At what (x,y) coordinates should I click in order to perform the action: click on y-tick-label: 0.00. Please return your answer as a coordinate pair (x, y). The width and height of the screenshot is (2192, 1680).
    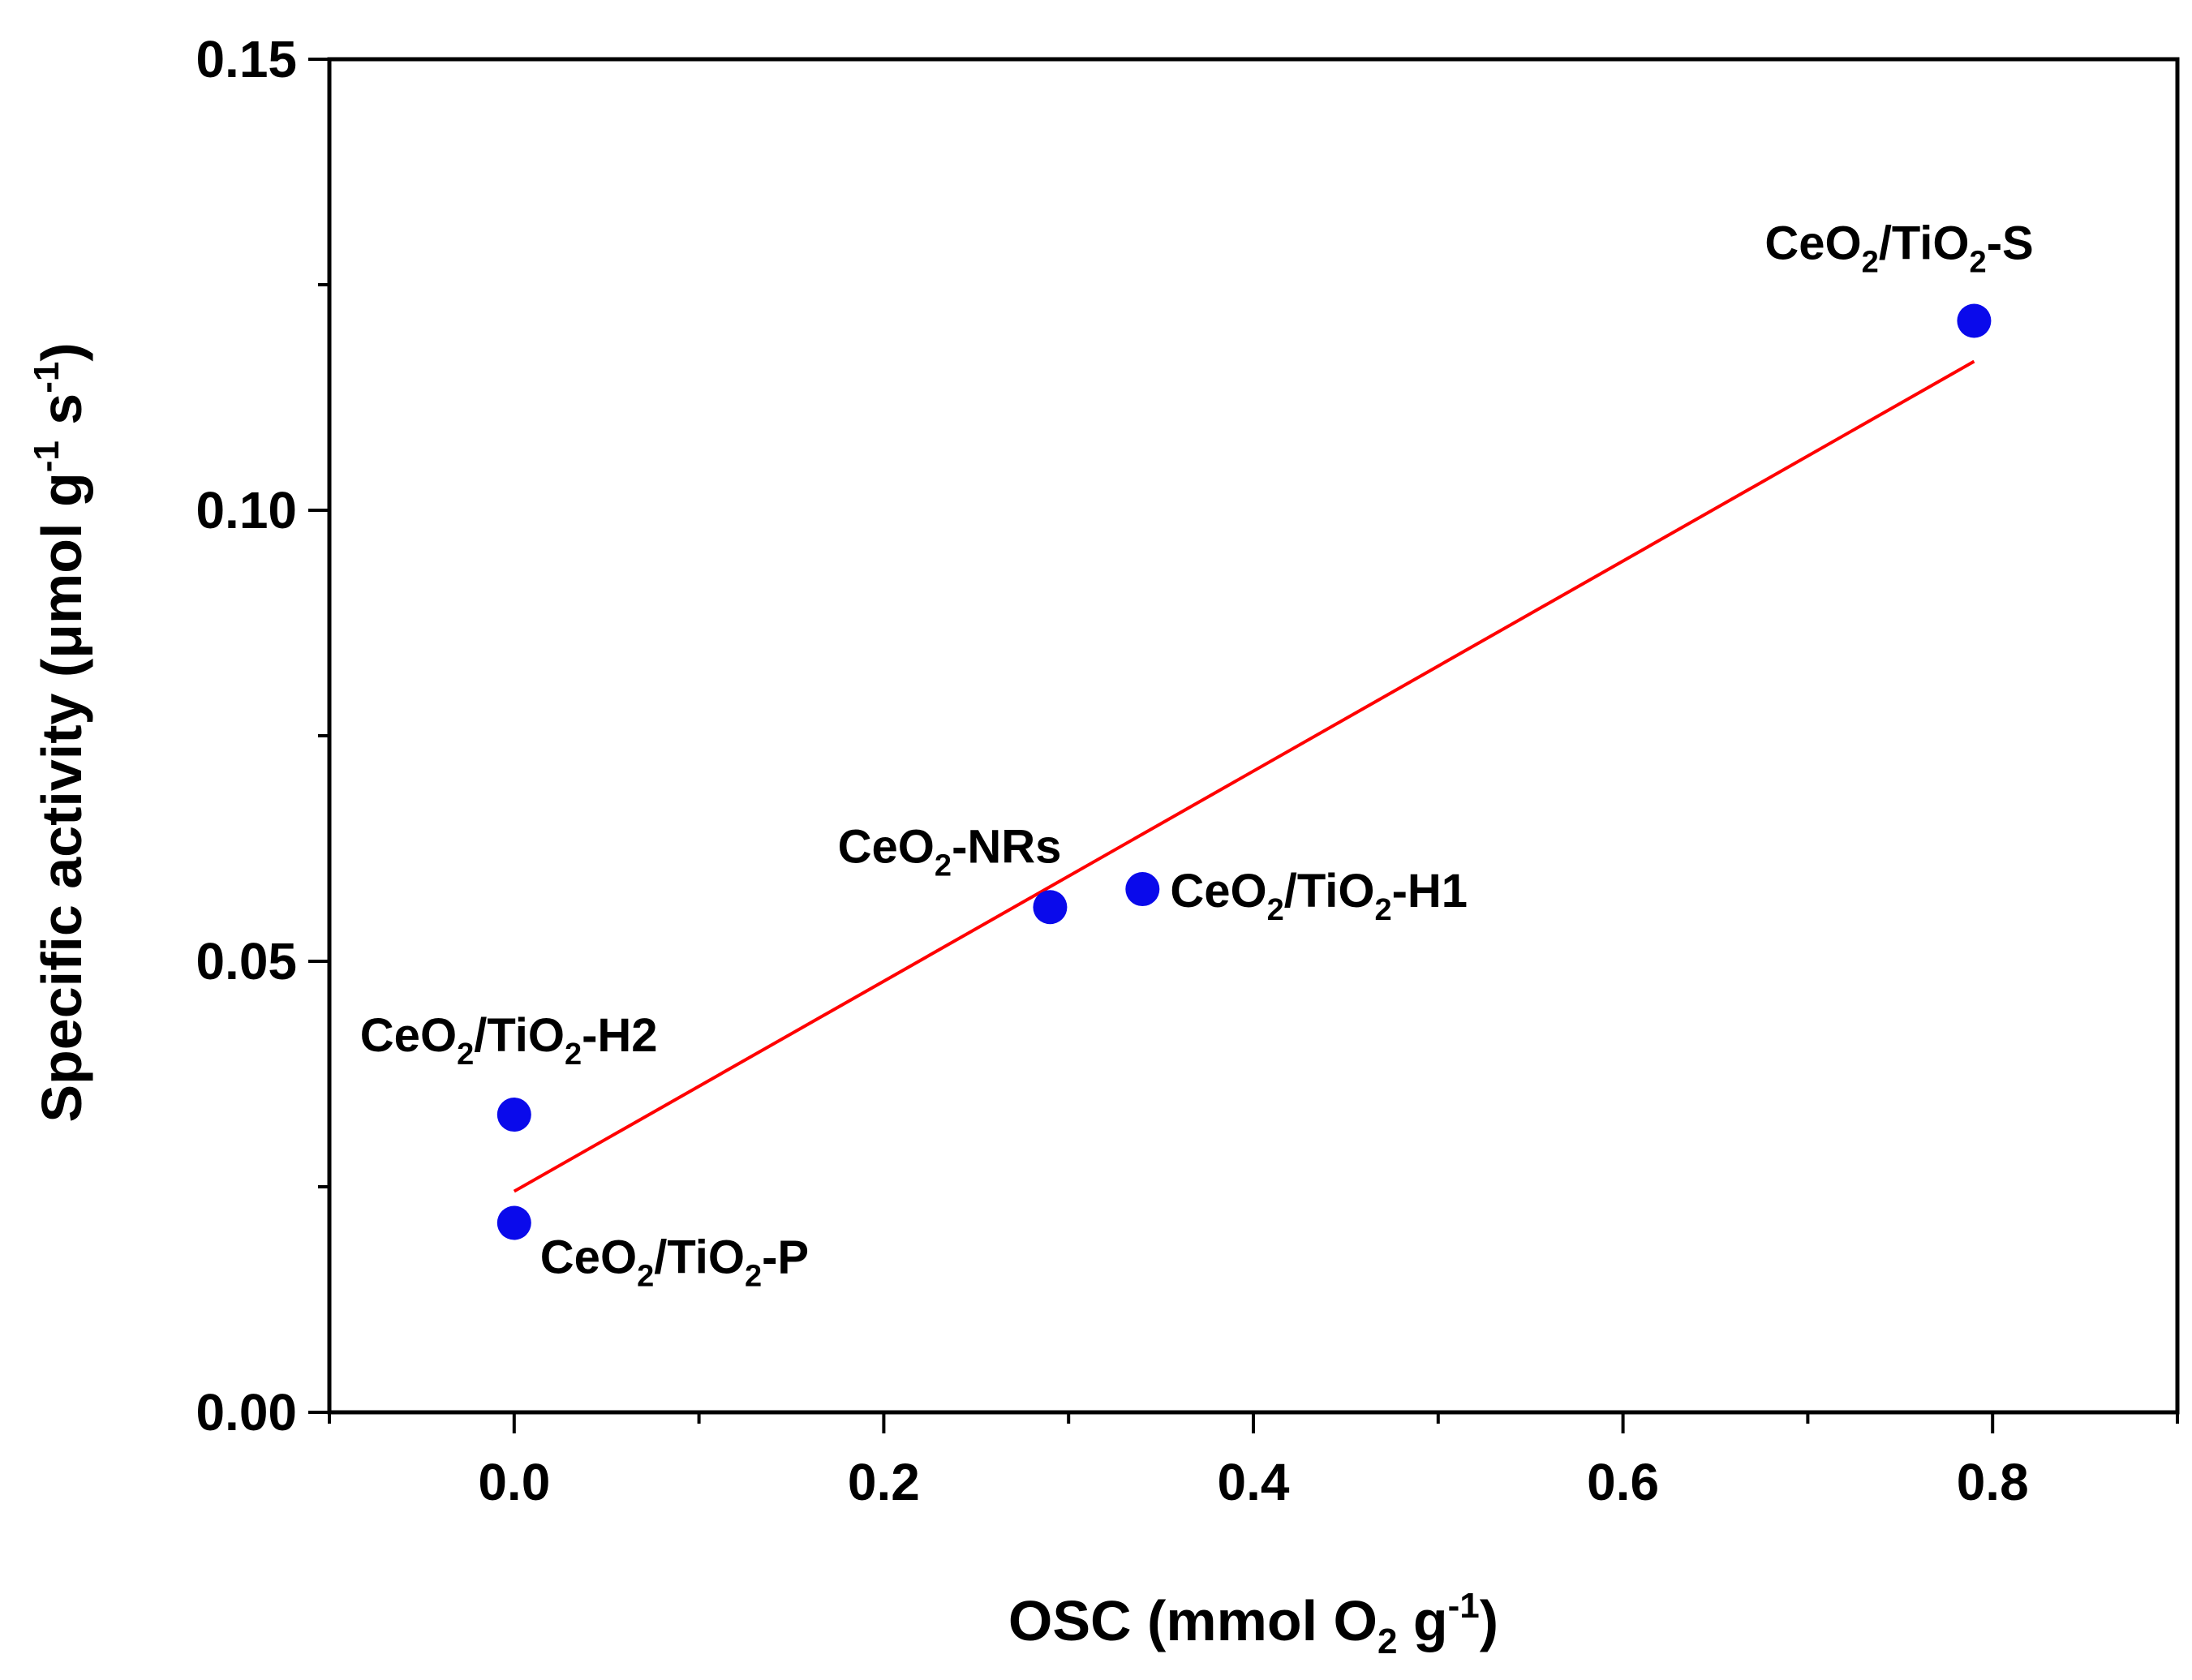
    Looking at the image, I should click on (246, 1412).